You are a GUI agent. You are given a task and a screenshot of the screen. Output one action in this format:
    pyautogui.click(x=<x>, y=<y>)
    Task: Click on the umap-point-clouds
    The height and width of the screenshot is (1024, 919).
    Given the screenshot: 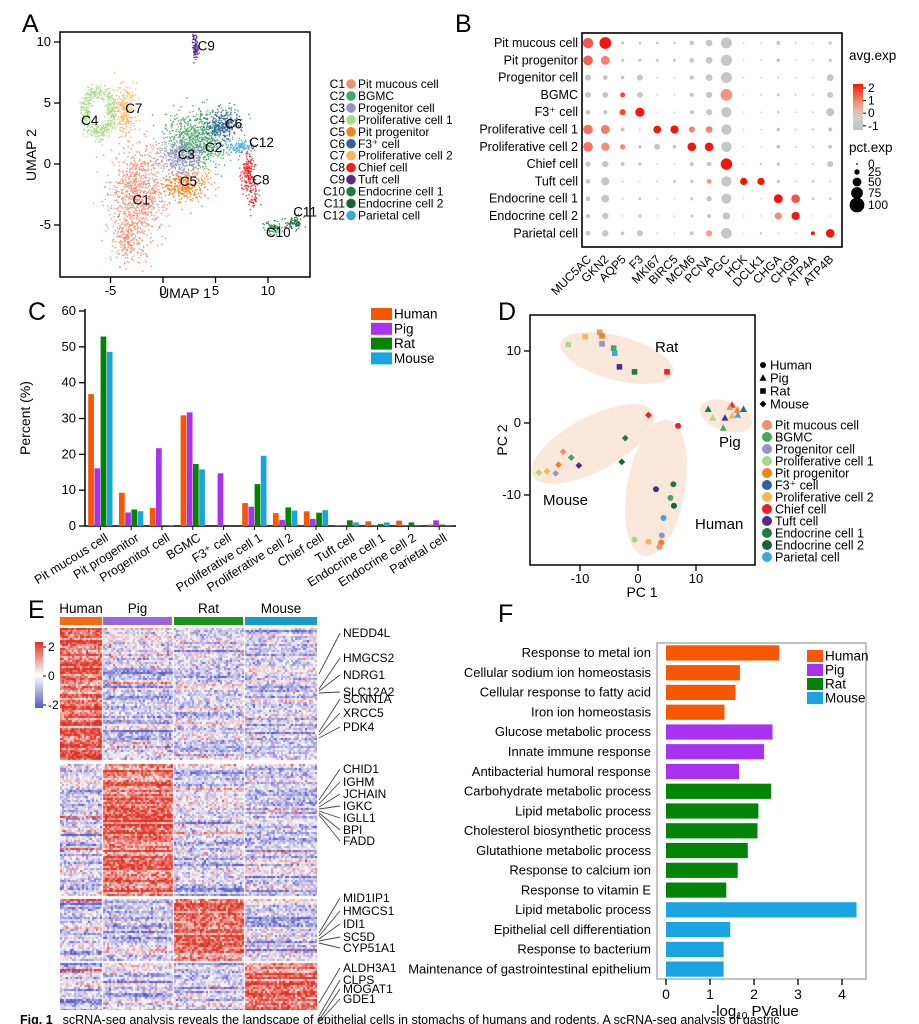 What is the action you would take?
    pyautogui.click(x=193, y=152)
    